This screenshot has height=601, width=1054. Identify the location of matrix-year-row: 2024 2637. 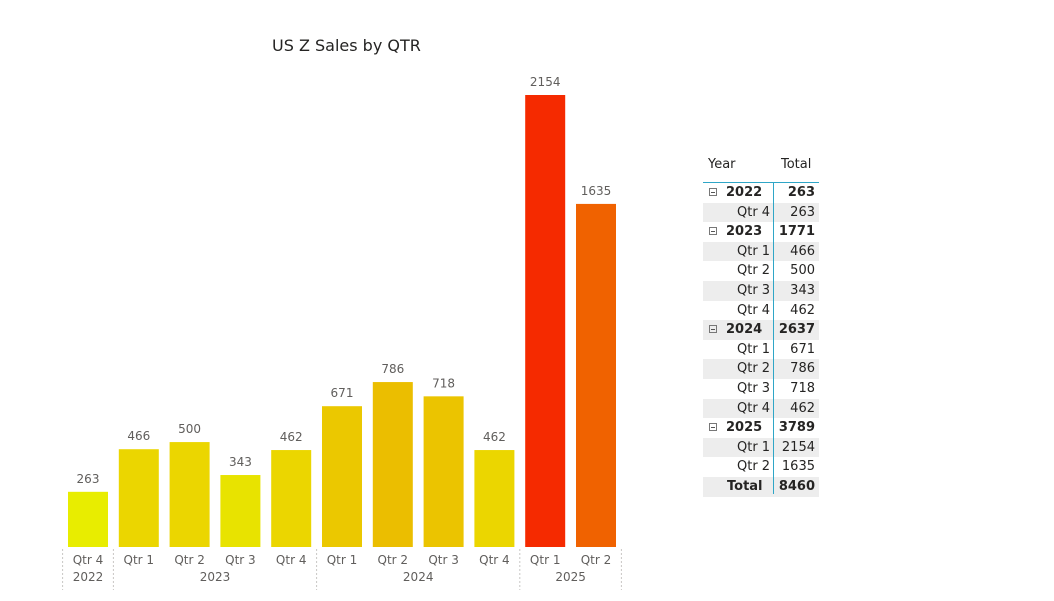
(761, 330).